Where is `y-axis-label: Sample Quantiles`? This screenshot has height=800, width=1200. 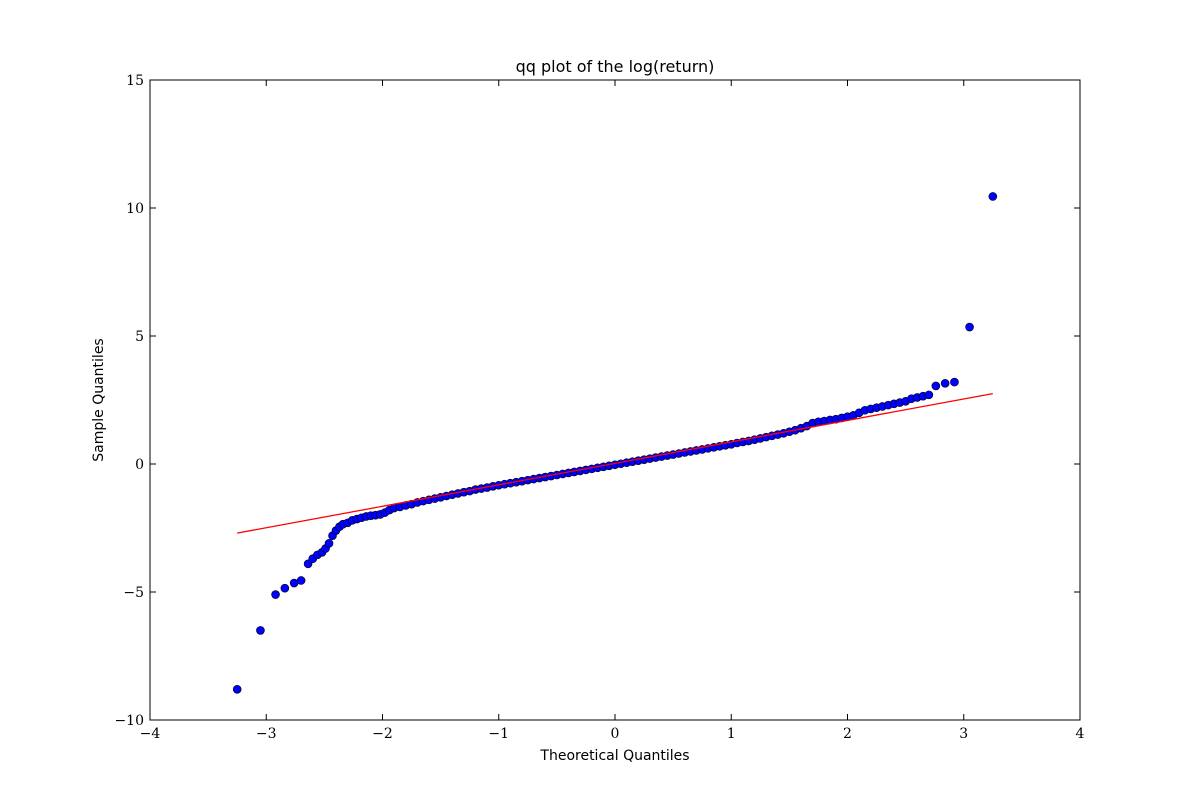 y-axis-label: Sample Quantiles is located at coordinates (99, 399).